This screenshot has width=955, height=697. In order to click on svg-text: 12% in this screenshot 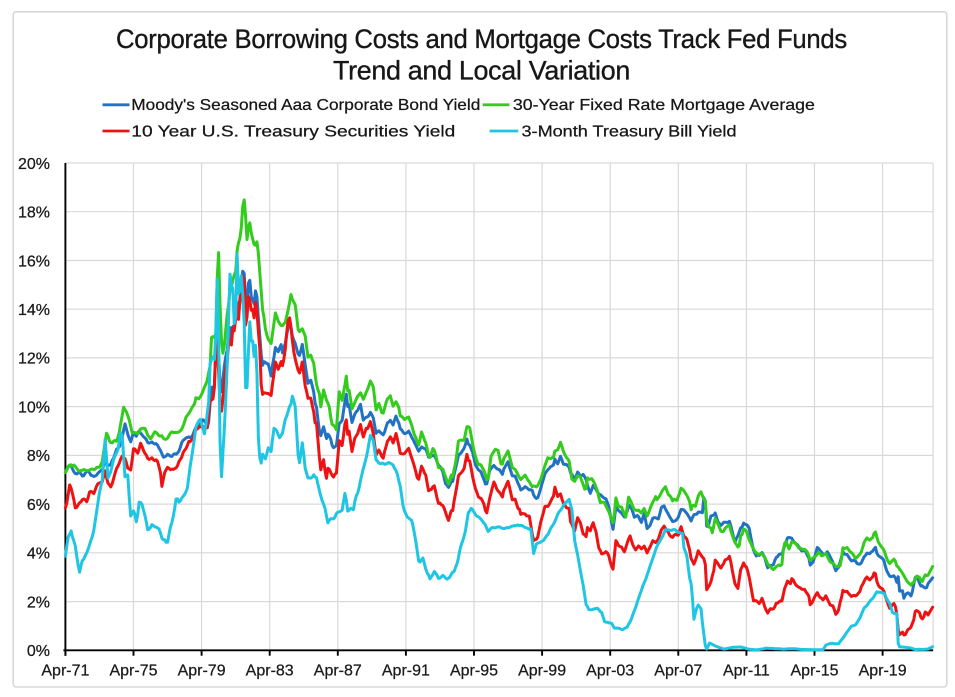, I will do `click(34, 359)`.